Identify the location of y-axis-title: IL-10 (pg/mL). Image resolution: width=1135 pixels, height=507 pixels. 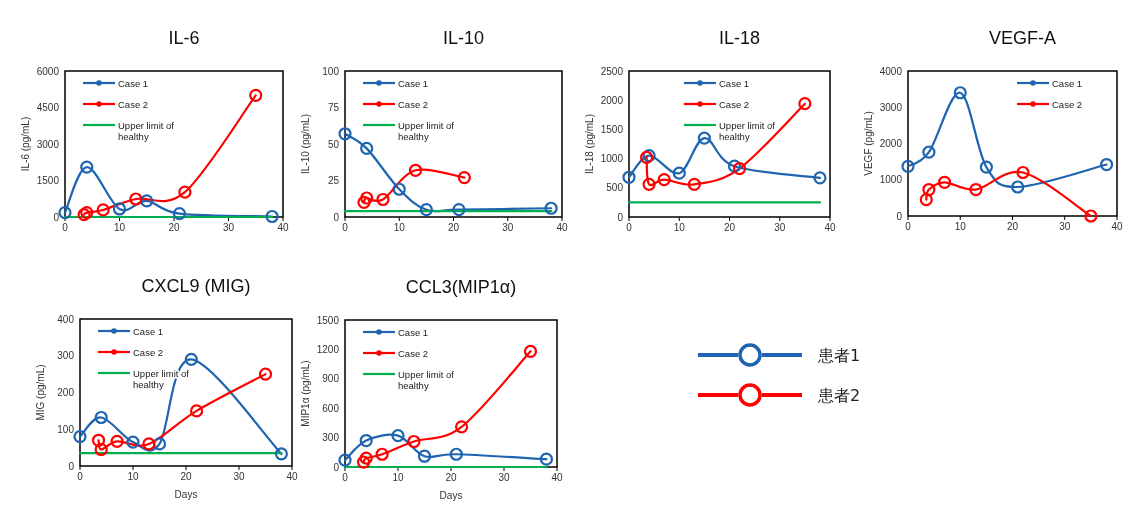
(305, 144).